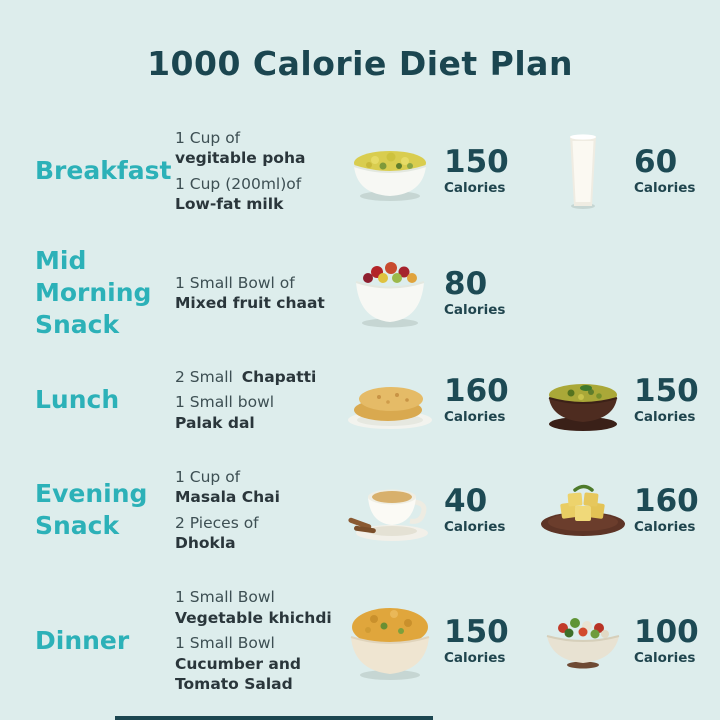 The image size is (720, 720). Describe the element at coordinates (360, 63) in the screenshot. I see `page-title: 1000 Calorie Diet Plan` at that location.